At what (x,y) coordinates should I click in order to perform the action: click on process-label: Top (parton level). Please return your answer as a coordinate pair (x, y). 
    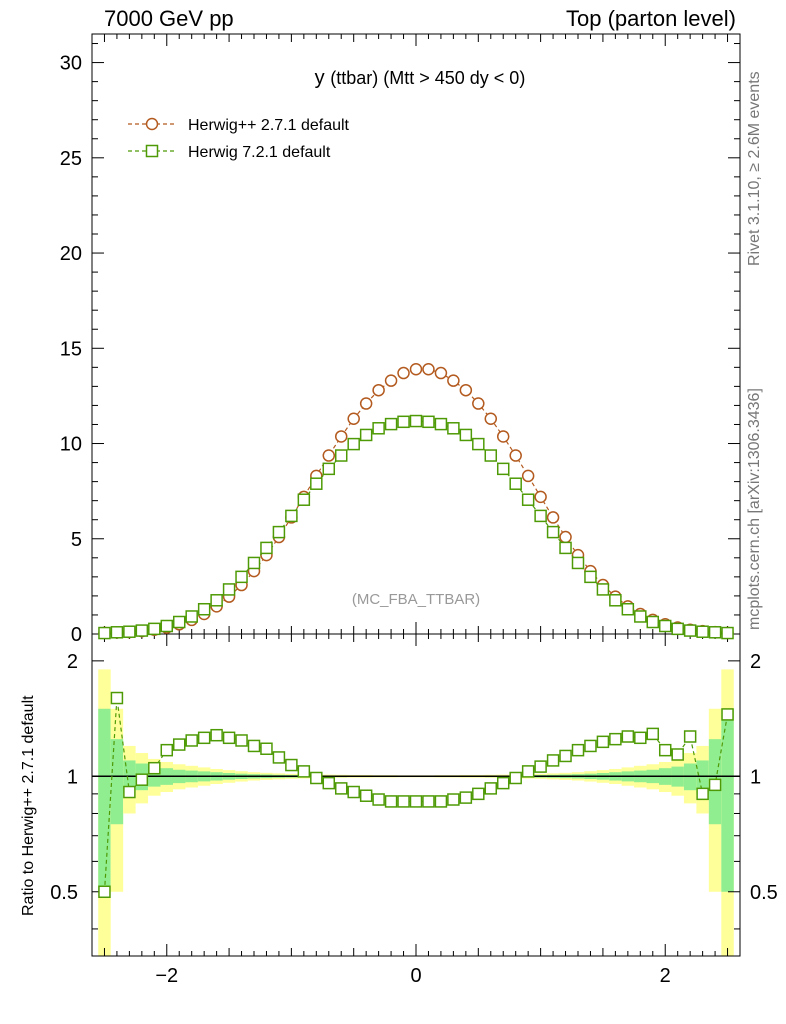
    Looking at the image, I should click on (651, 18).